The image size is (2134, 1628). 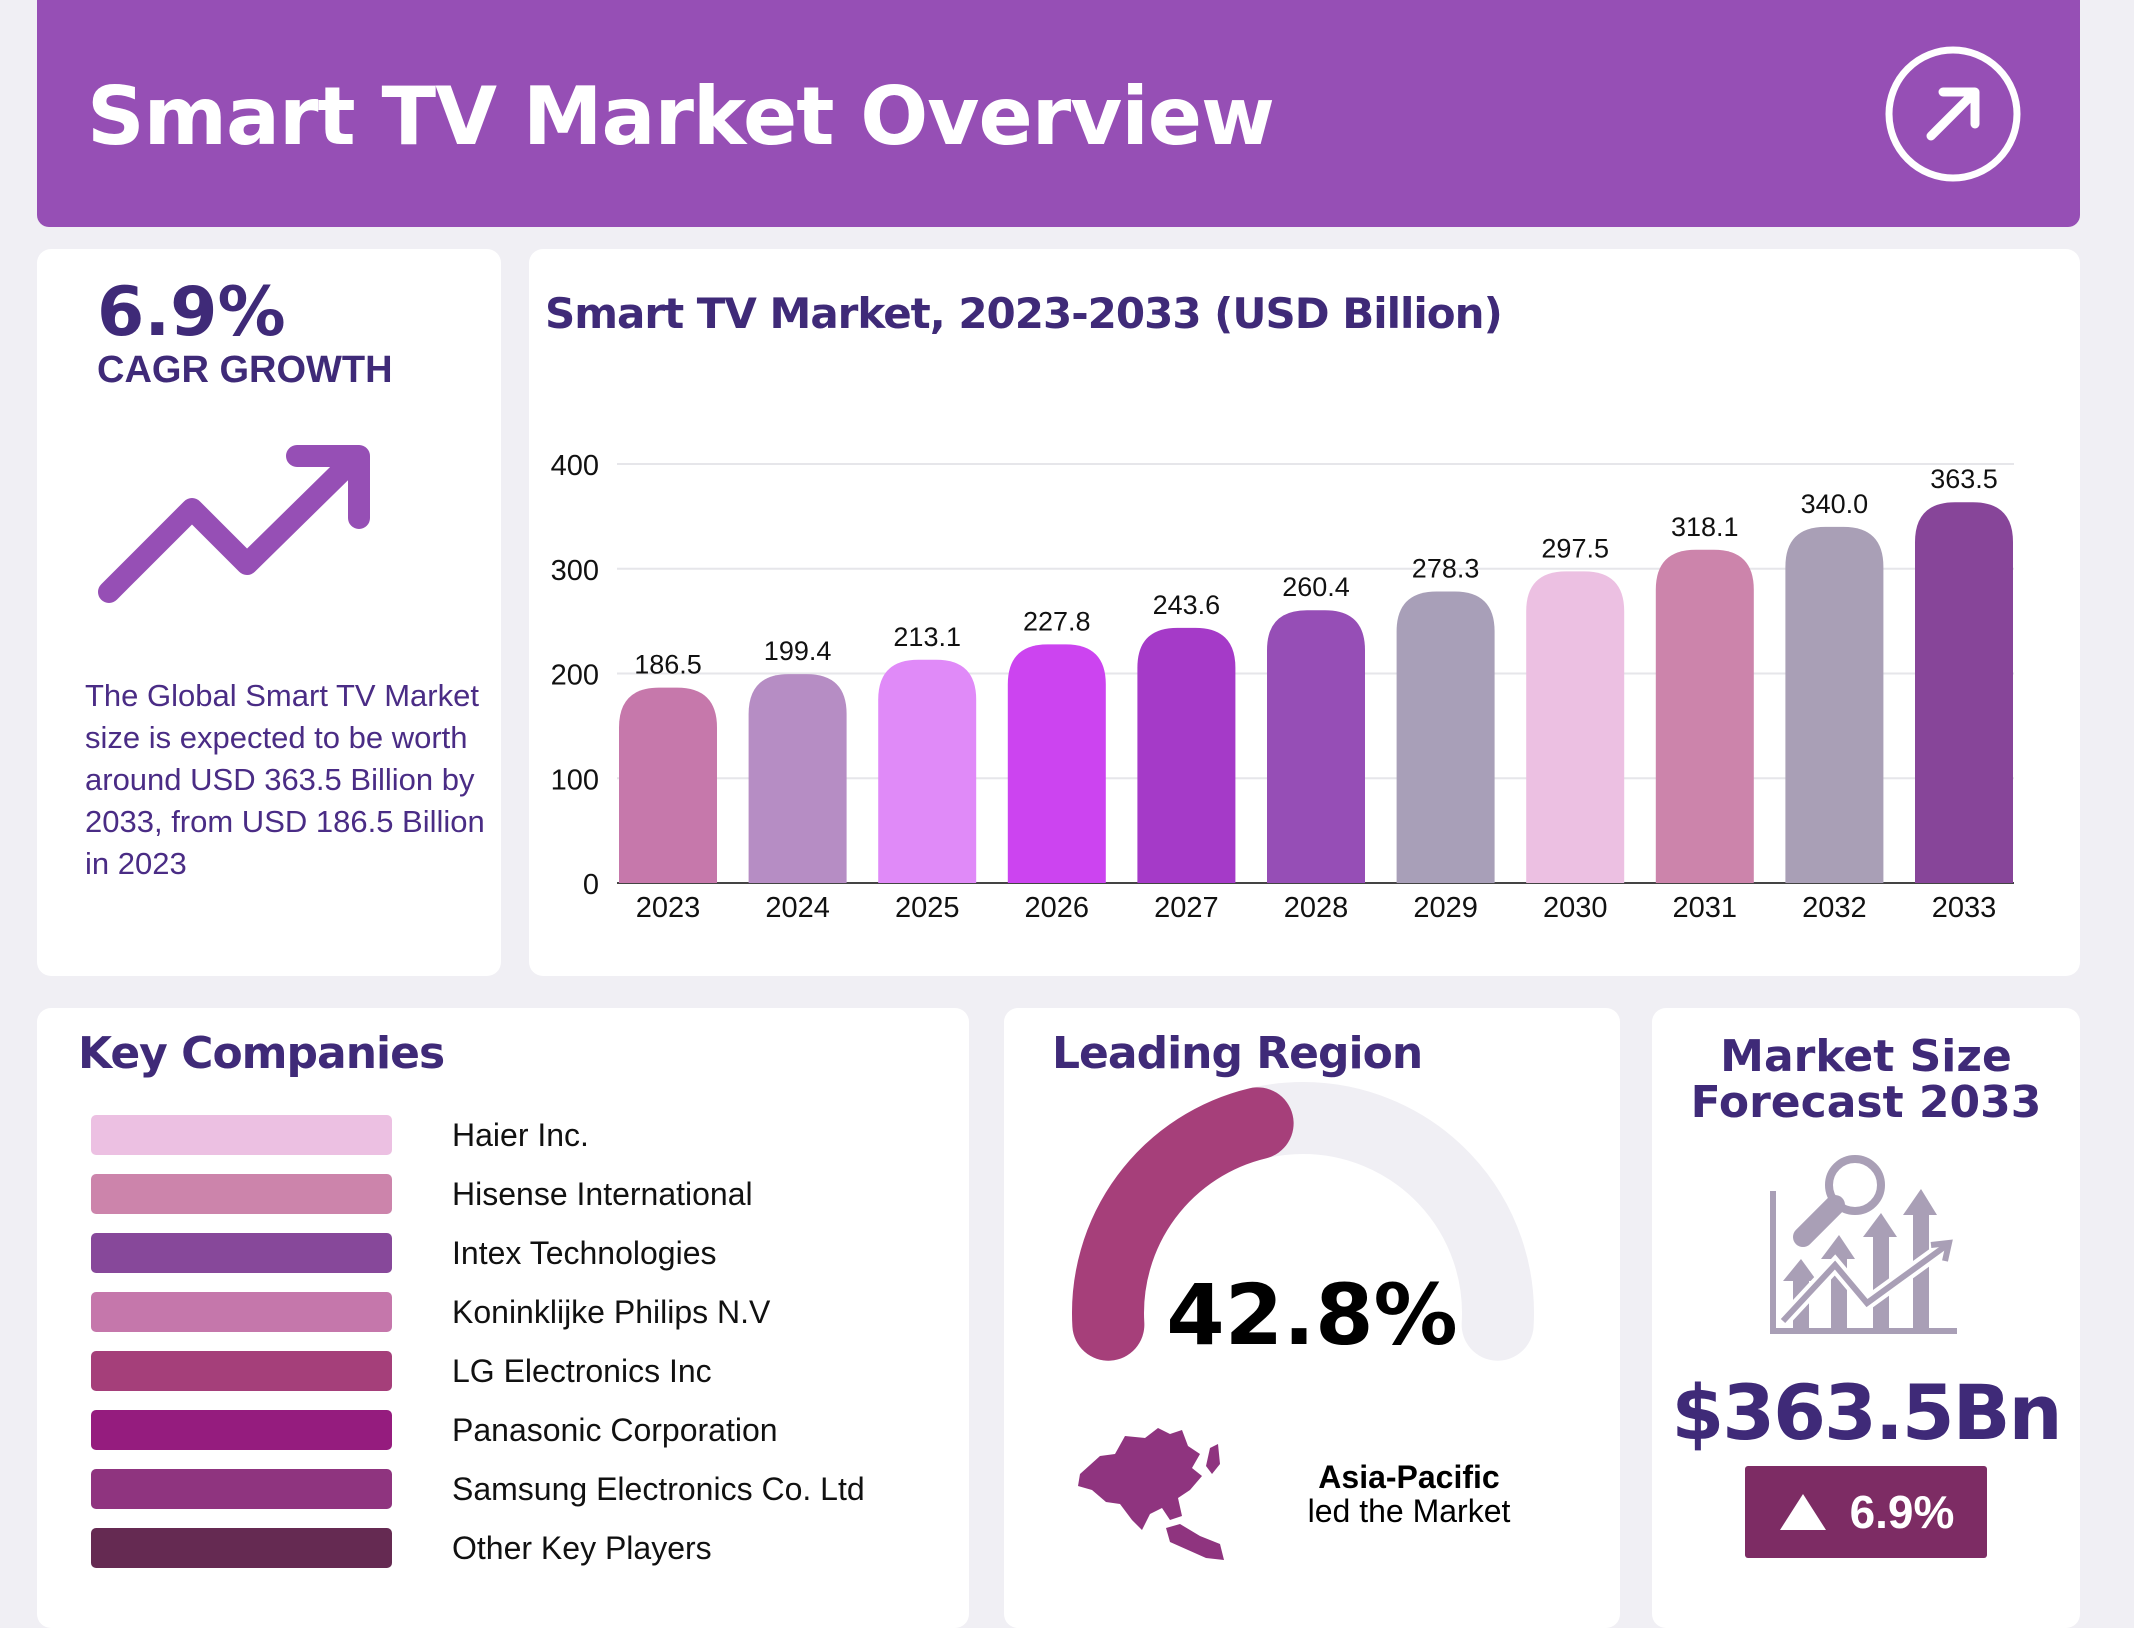 I want to click on forecast-title: Market Size Forecast 2033, so click(x=1866, y=1080).